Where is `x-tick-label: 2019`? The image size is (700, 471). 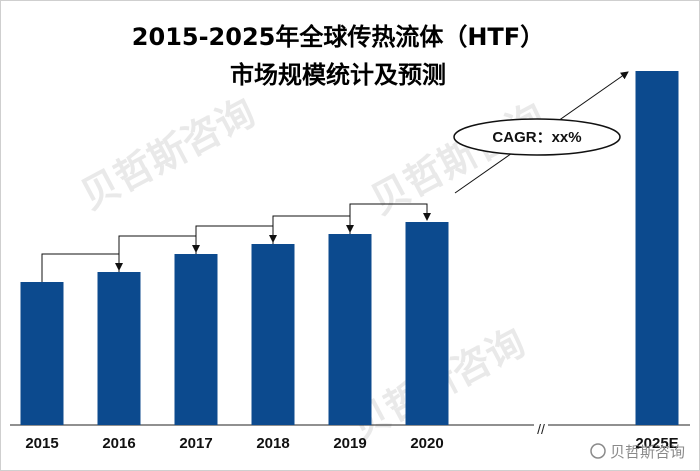
x-tick-label: 2019 is located at coordinates (349, 443).